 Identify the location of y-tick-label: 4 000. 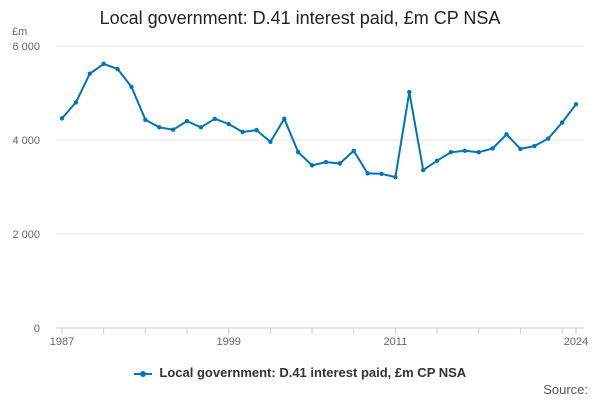
(26, 141).